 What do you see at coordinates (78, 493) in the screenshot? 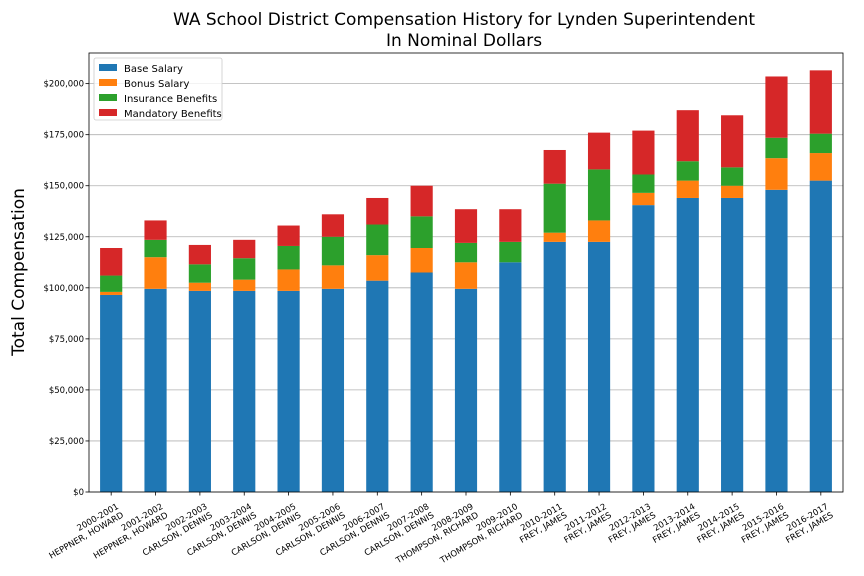
I see `y-tick-label: $0` at bounding box center [78, 493].